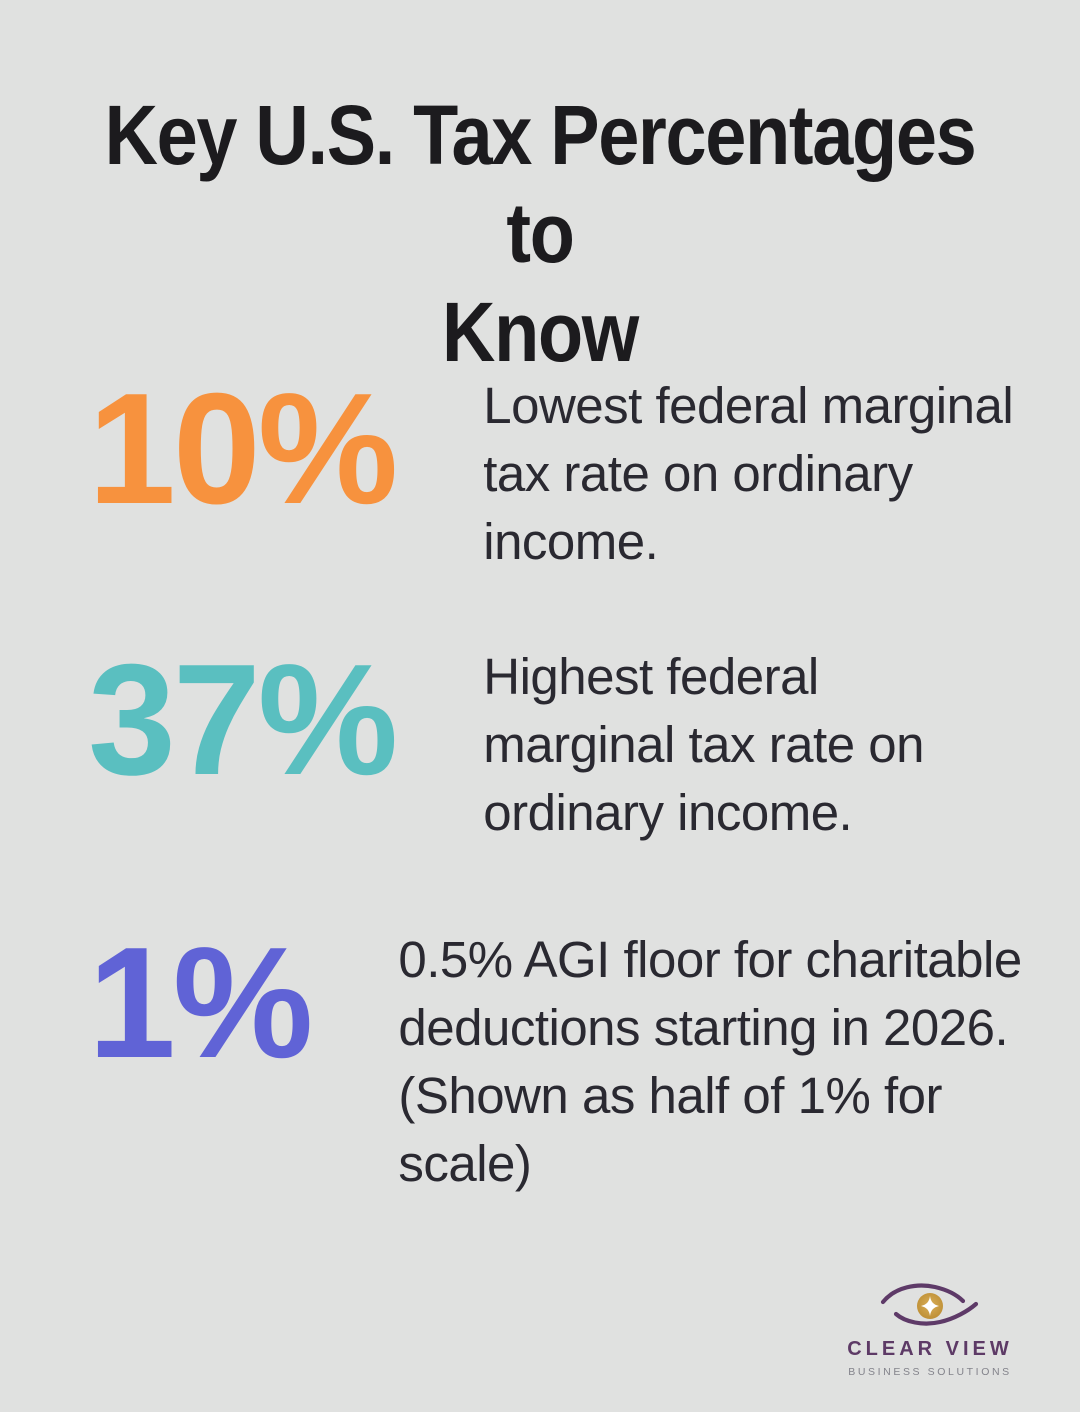 Image resolution: width=1080 pixels, height=1412 pixels. What do you see at coordinates (540, 184) in the screenshot?
I see `page-title-line-1: Key U.S. Tax Percentages to` at bounding box center [540, 184].